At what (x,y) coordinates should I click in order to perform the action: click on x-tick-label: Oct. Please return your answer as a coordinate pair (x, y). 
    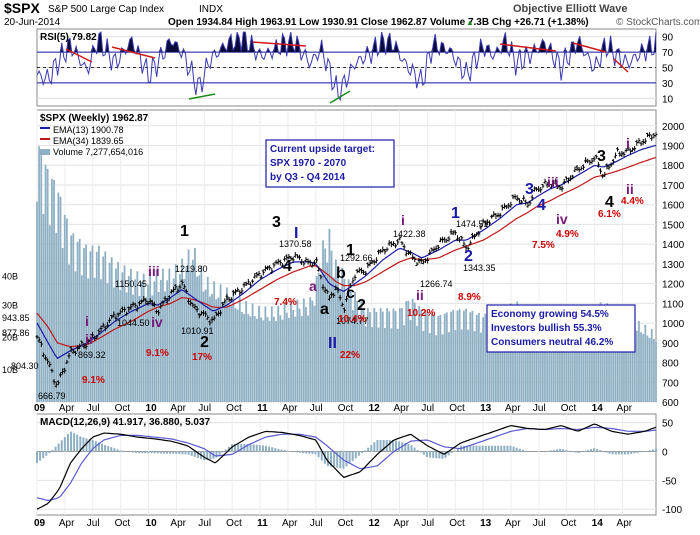
    Looking at the image, I should click on (123, 523).